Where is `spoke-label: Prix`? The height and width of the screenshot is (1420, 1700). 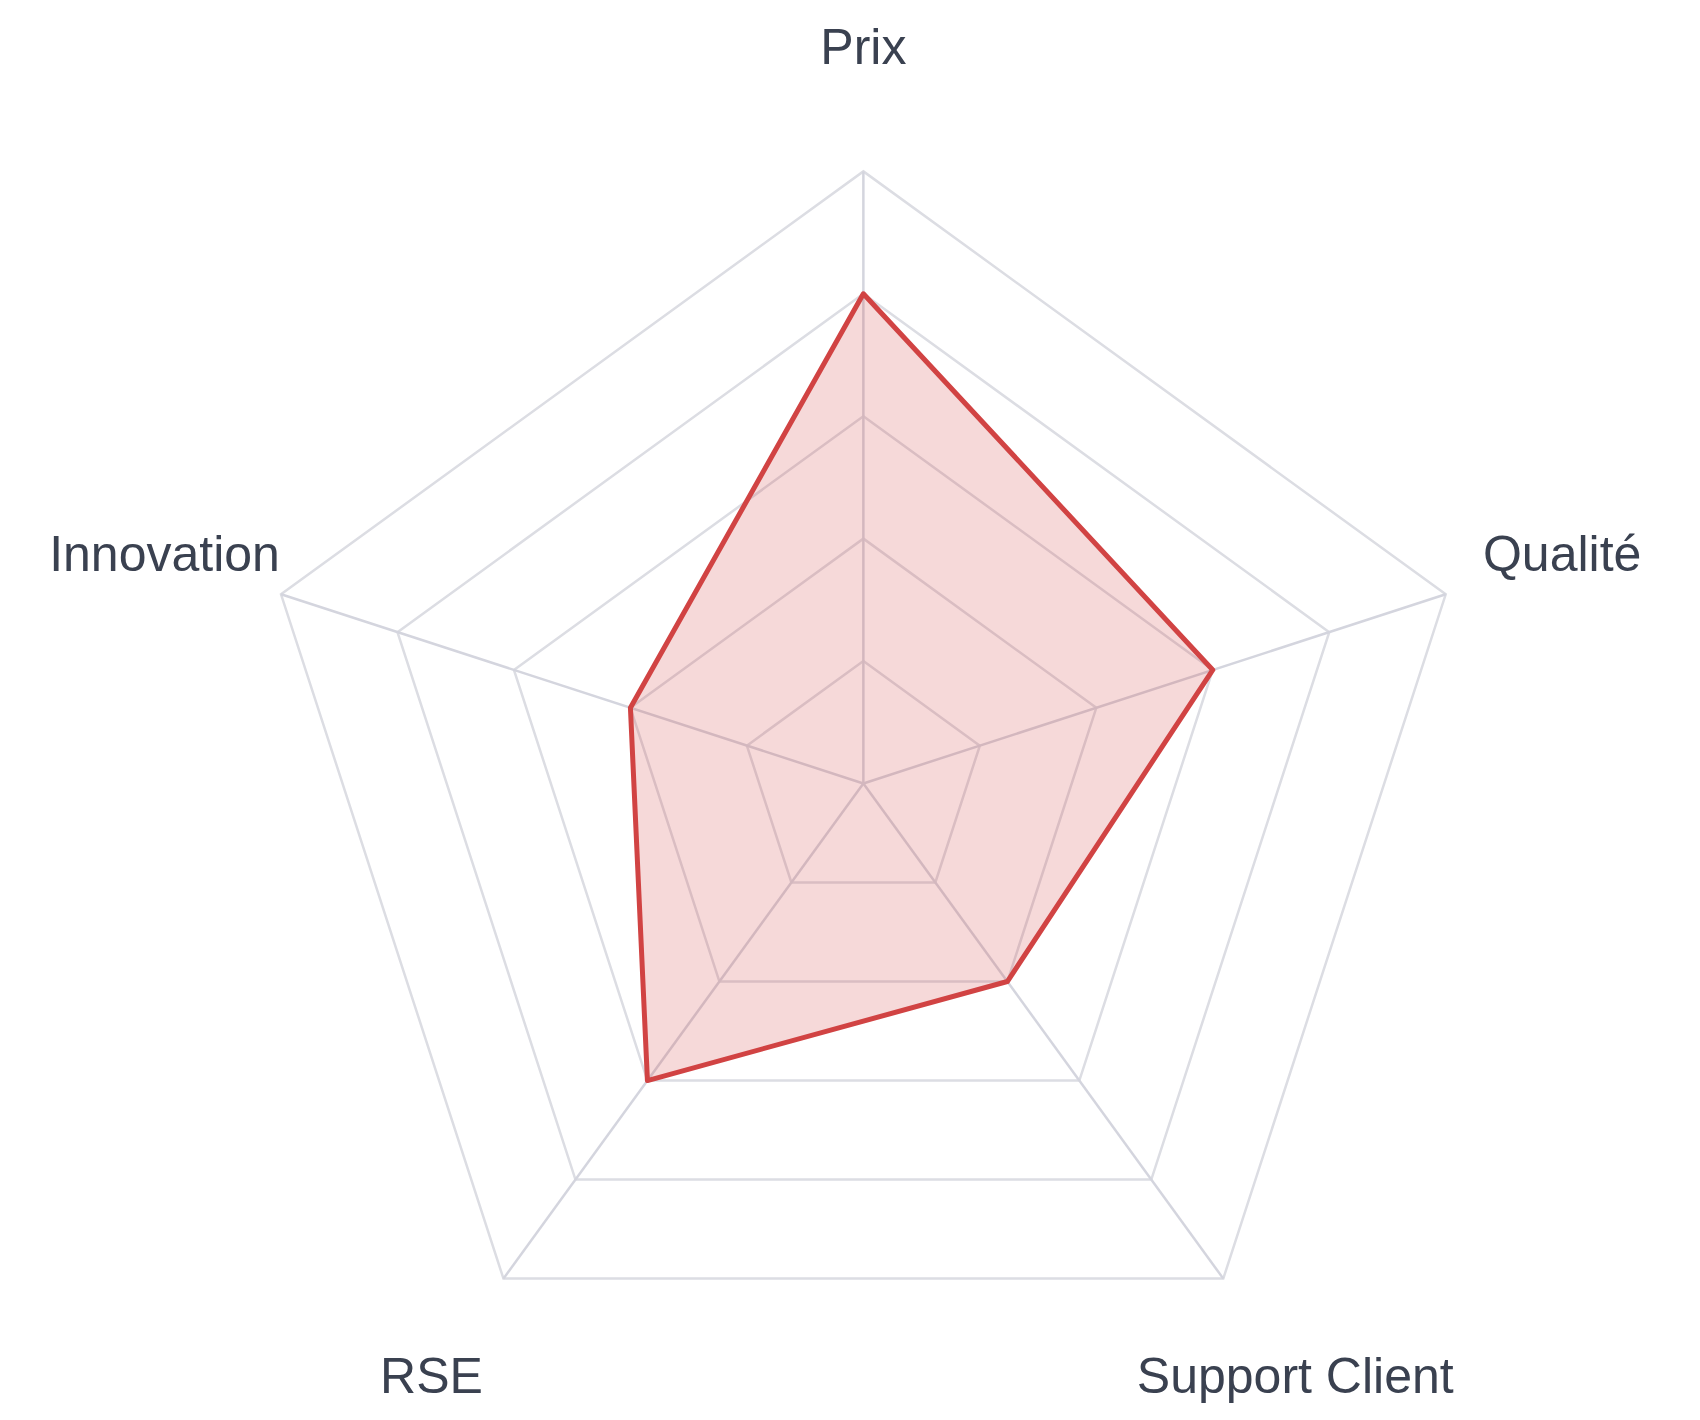 spoke-label: Prix is located at coordinates (863, 46).